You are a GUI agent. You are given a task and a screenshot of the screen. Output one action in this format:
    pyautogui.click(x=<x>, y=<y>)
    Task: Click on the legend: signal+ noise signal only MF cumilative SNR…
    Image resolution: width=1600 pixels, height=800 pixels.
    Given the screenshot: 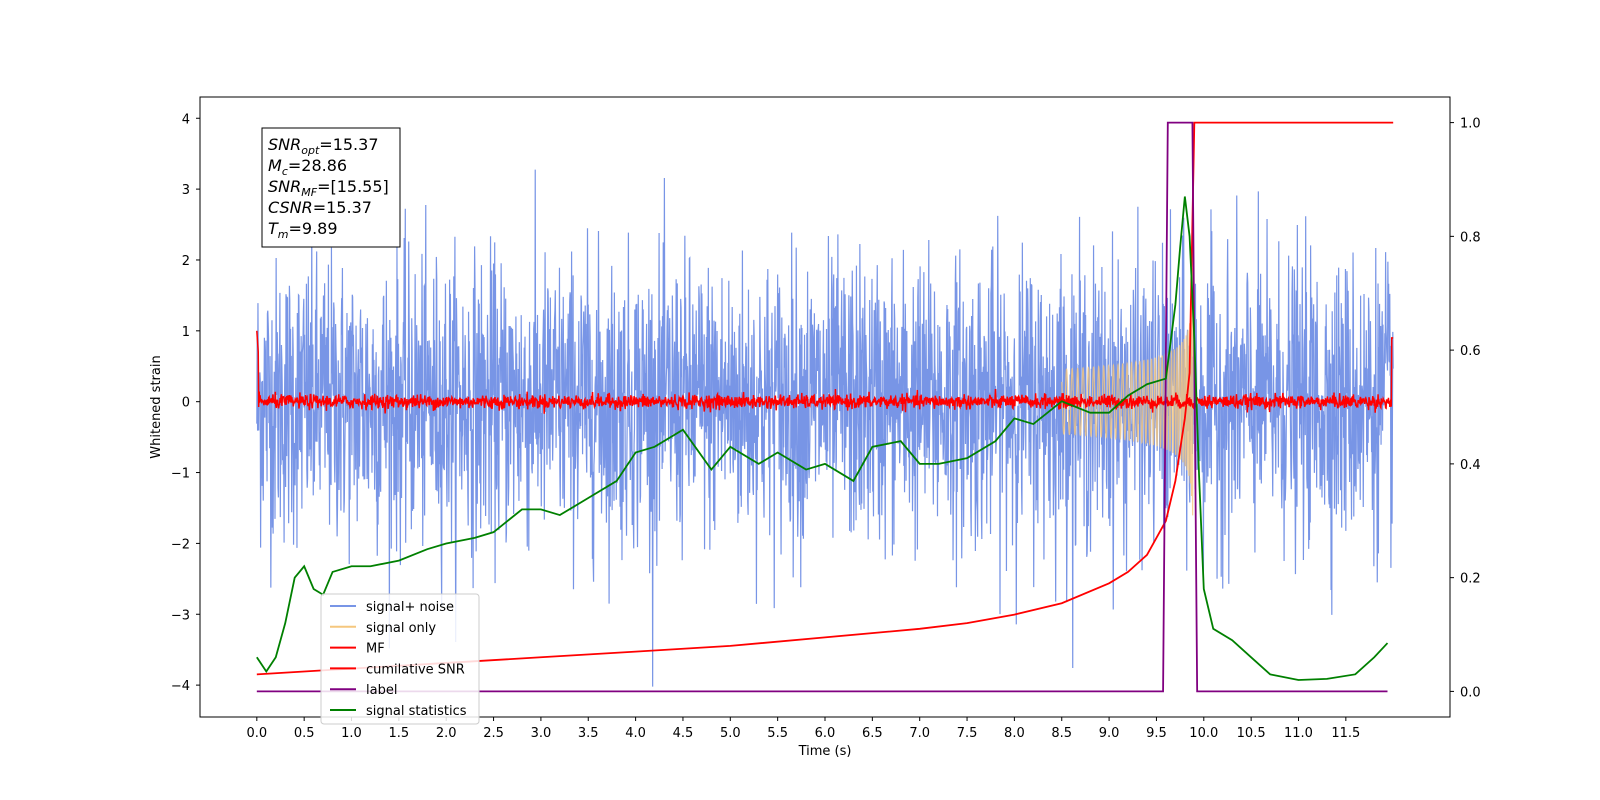 What is the action you would take?
    pyautogui.click(x=400, y=659)
    